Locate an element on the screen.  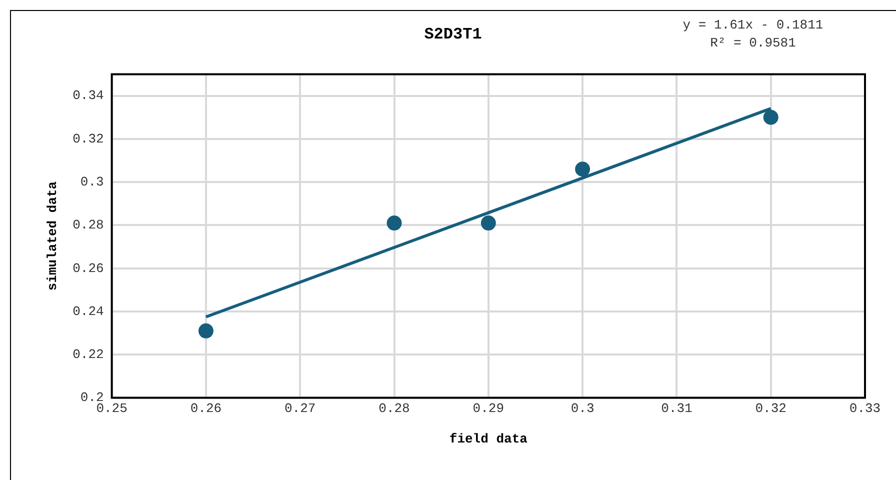
x-tick-label: 0.27 is located at coordinates (300, 408).